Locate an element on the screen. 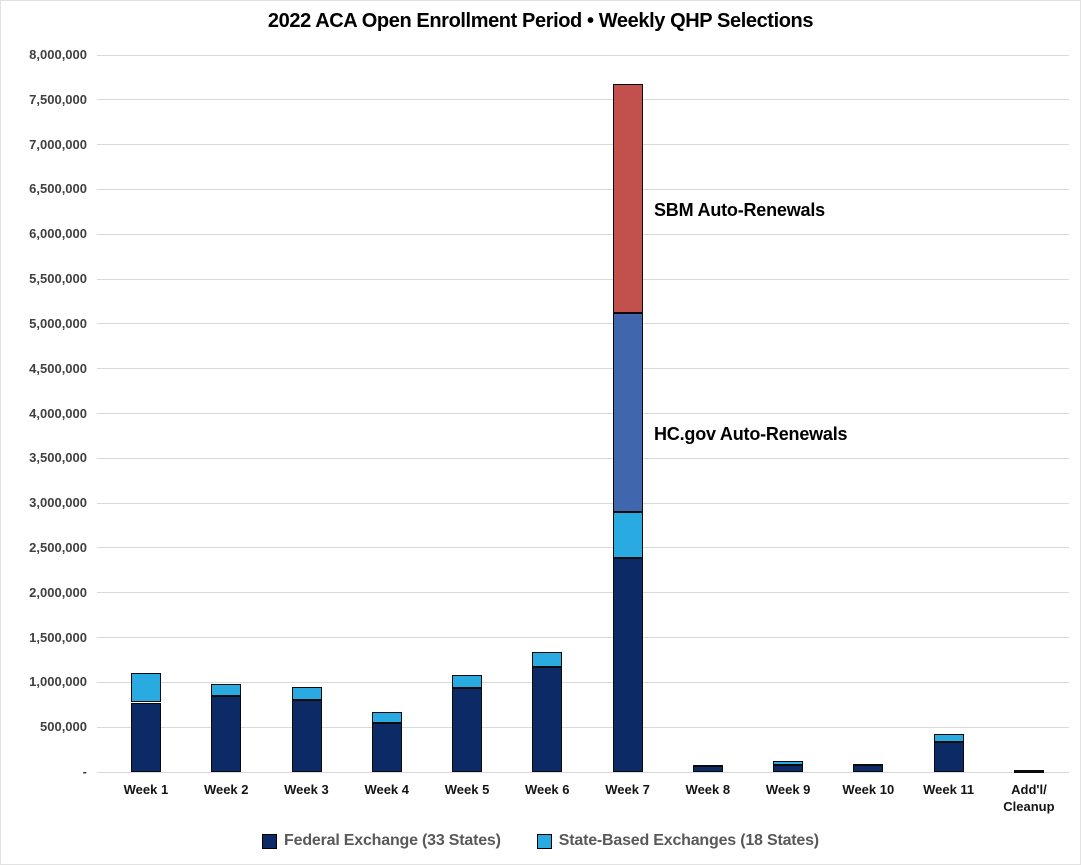 This screenshot has width=1081, height=865. legend-label-state: State-Based Exchanges (18 States) is located at coordinates (688, 840).